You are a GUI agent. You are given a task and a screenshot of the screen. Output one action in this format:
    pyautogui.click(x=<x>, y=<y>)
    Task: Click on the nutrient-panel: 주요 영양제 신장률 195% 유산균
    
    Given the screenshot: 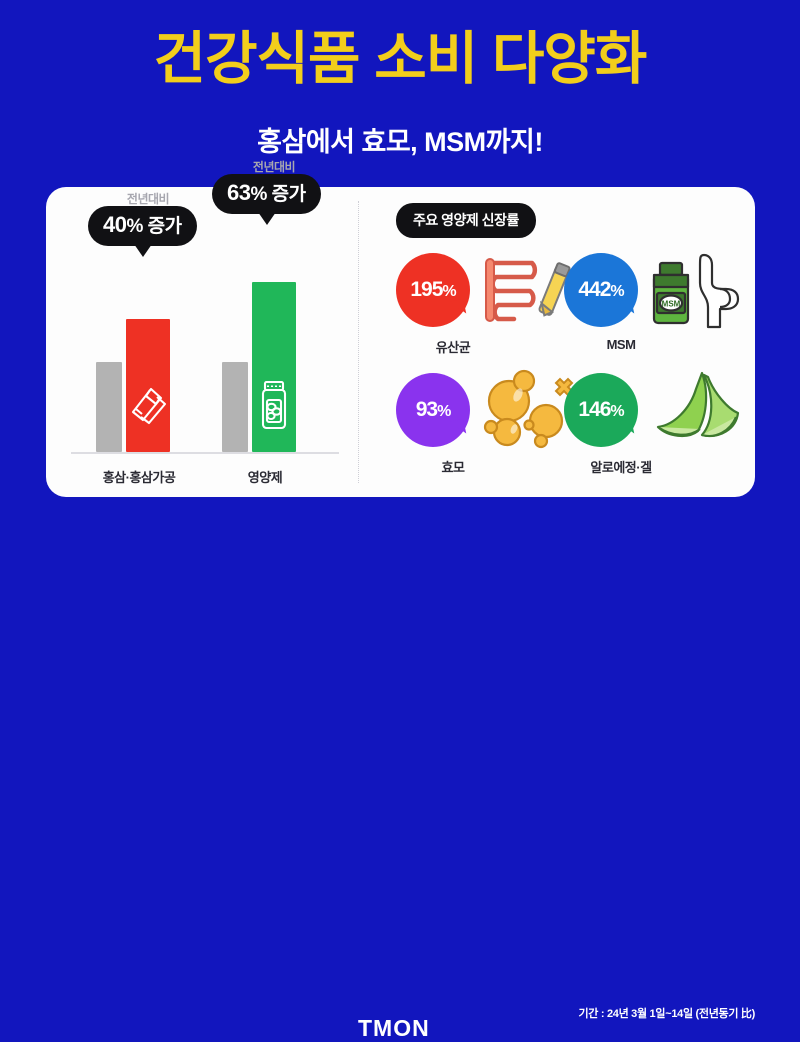 What is the action you would take?
    pyautogui.click(x=556, y=342)
    